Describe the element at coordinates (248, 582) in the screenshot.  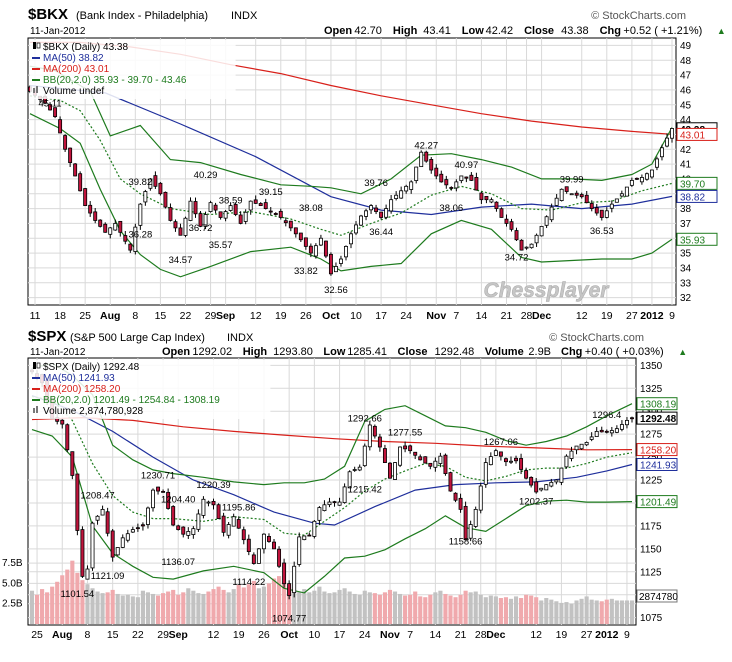
I see `price-annotation: 1114.22` at that location.